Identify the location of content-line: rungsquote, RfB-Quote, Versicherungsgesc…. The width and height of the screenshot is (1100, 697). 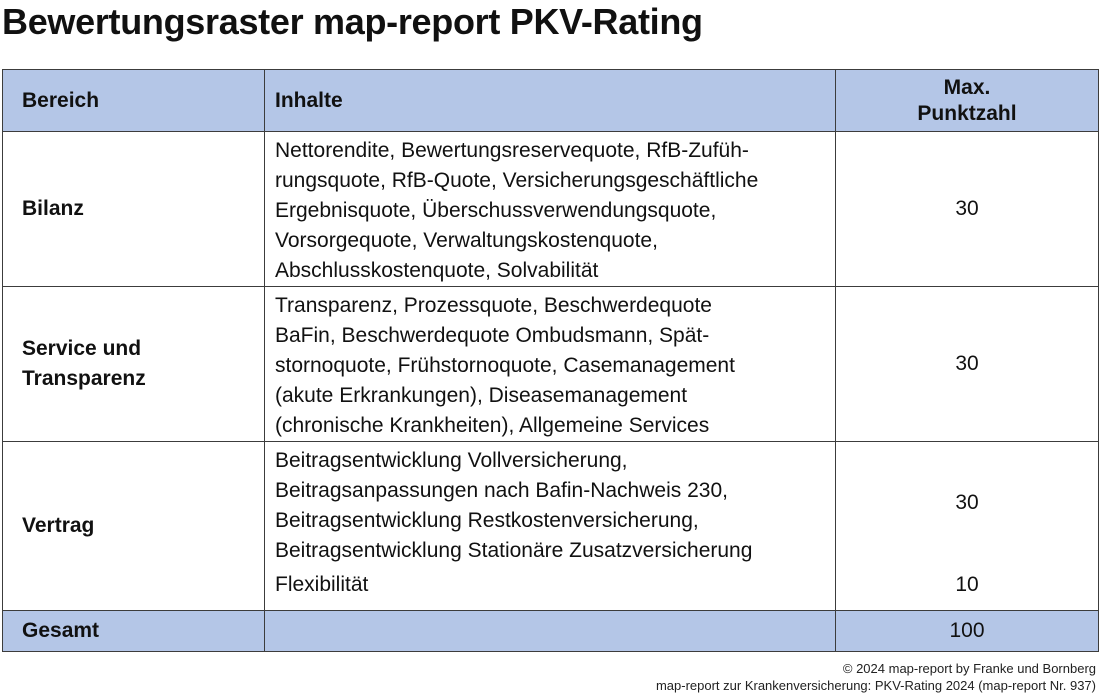
(517, 180).